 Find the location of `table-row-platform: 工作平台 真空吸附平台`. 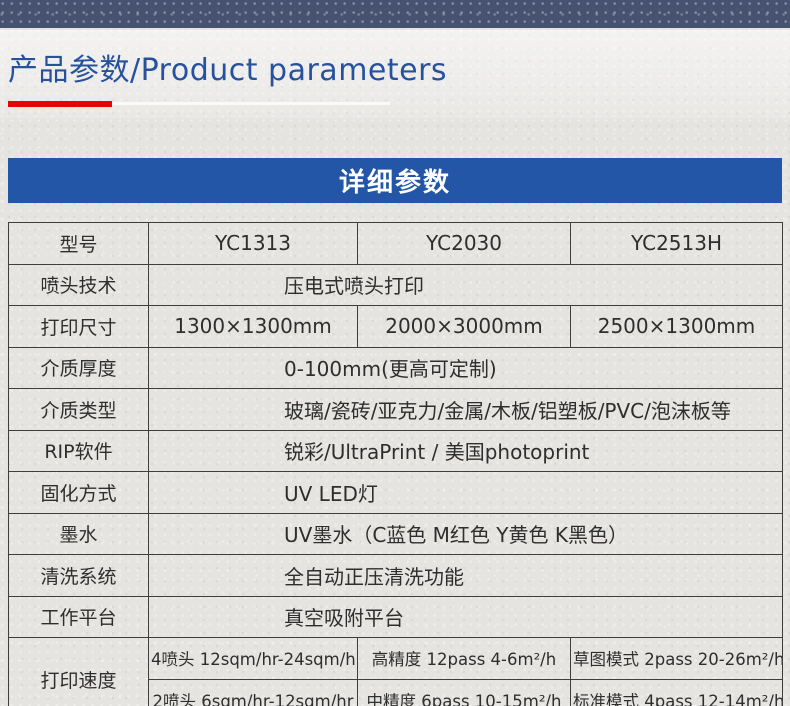

table-row-platform: 工作平台 真空吸附平台 is located at coordinates (395, 616).